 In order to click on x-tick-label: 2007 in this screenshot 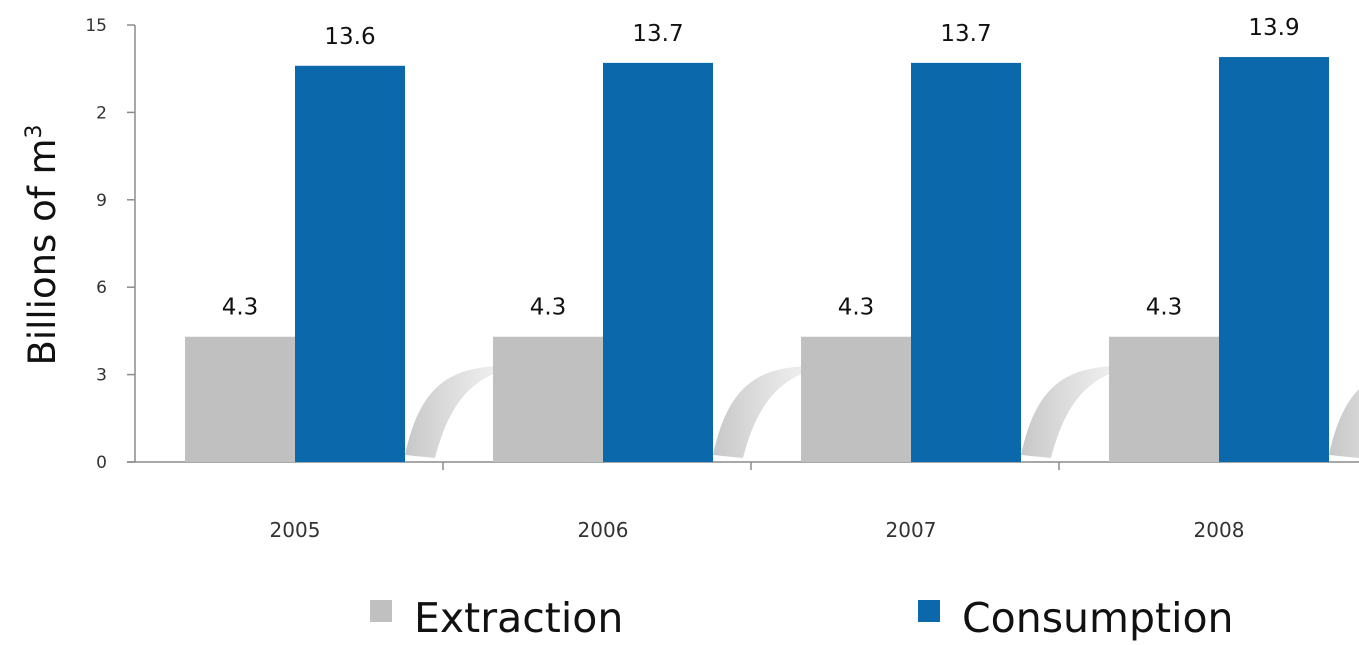, I will do `click(911, 530)`.